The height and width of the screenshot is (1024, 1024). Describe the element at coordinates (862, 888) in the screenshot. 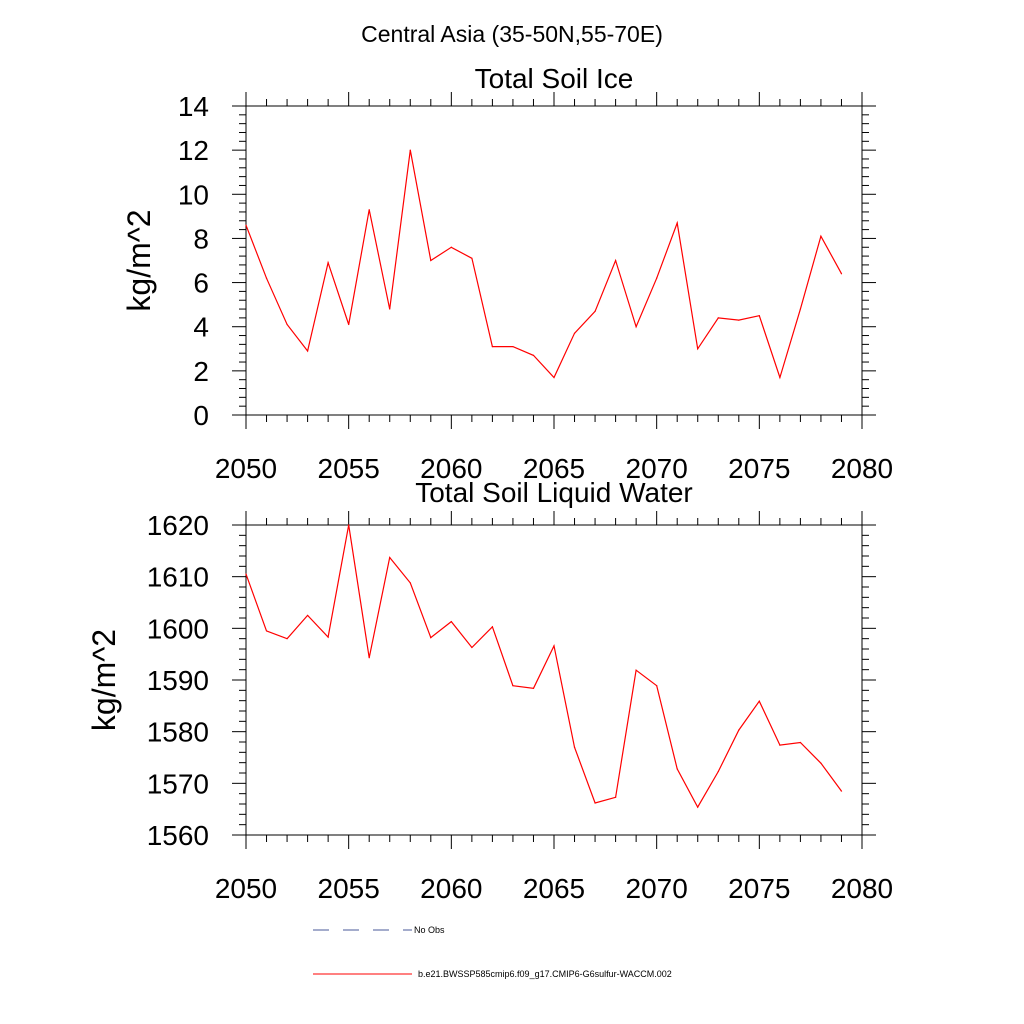

I see `x-tick-label: 2080` at that location.